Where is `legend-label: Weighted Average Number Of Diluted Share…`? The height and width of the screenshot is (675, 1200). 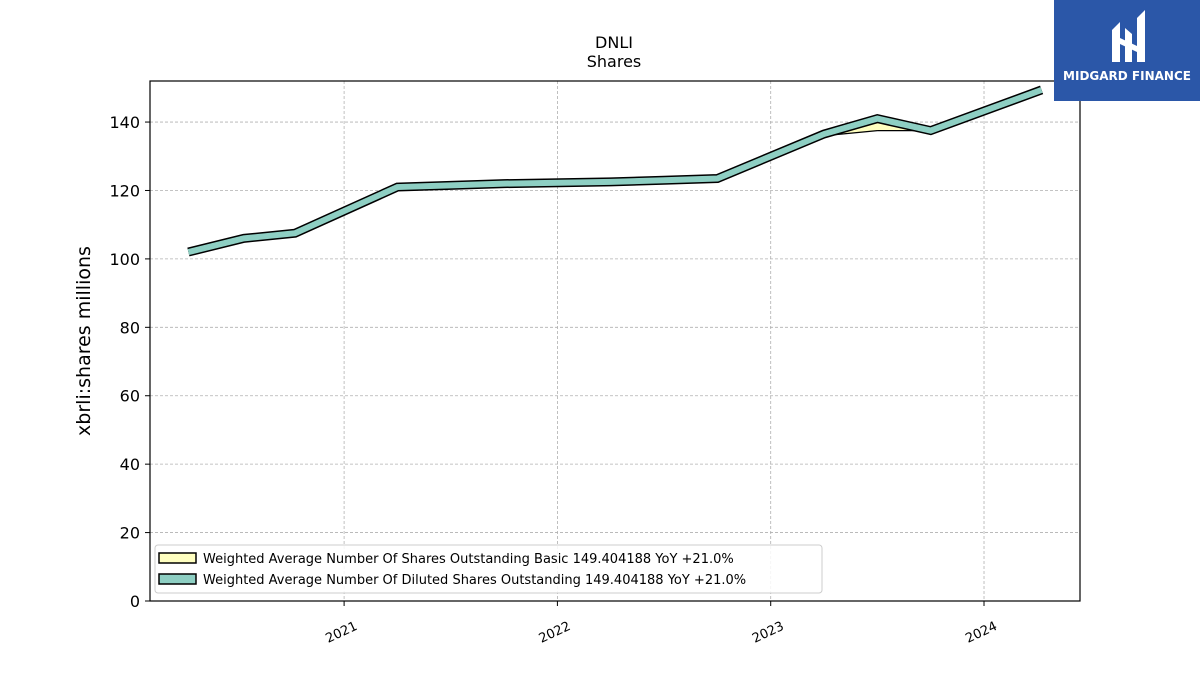
legend-label: Weighted Average Number Of Diluted Share… is located at coordinates (474, 580).